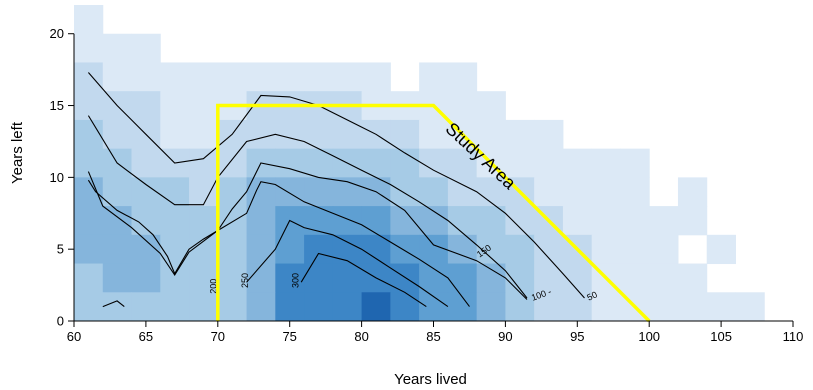 This screenshot has height=390, width=813. What do you see at coordinates (62, 177) in the screenshot?
I see `y-axis-ticks: 0 5 10 15 20` at bounding box center [62, 177].